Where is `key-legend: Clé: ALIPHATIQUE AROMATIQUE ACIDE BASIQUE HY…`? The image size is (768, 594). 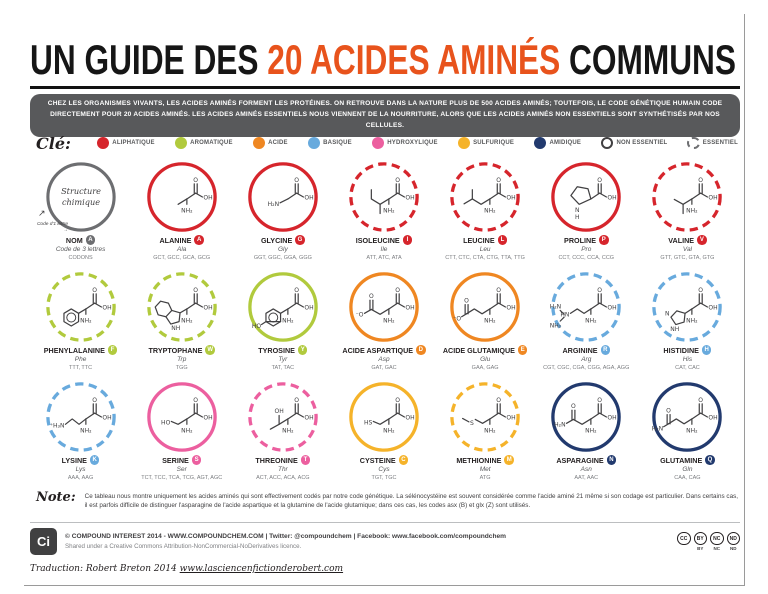
key-legend: Clé: ALIPHATIQUE AROMATIQUE ACIDE BASIQUE HY… is located at coordinates (387, 143).